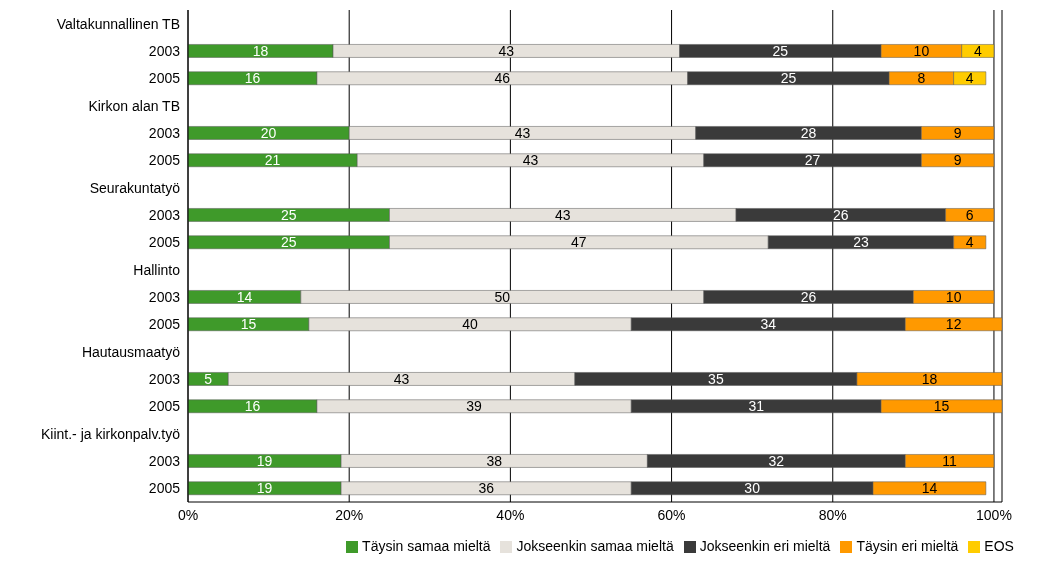 This screenshot has height=566, width=1040. I want to click on y-tick-label: Kirkon alan TB, so click(134, 105).